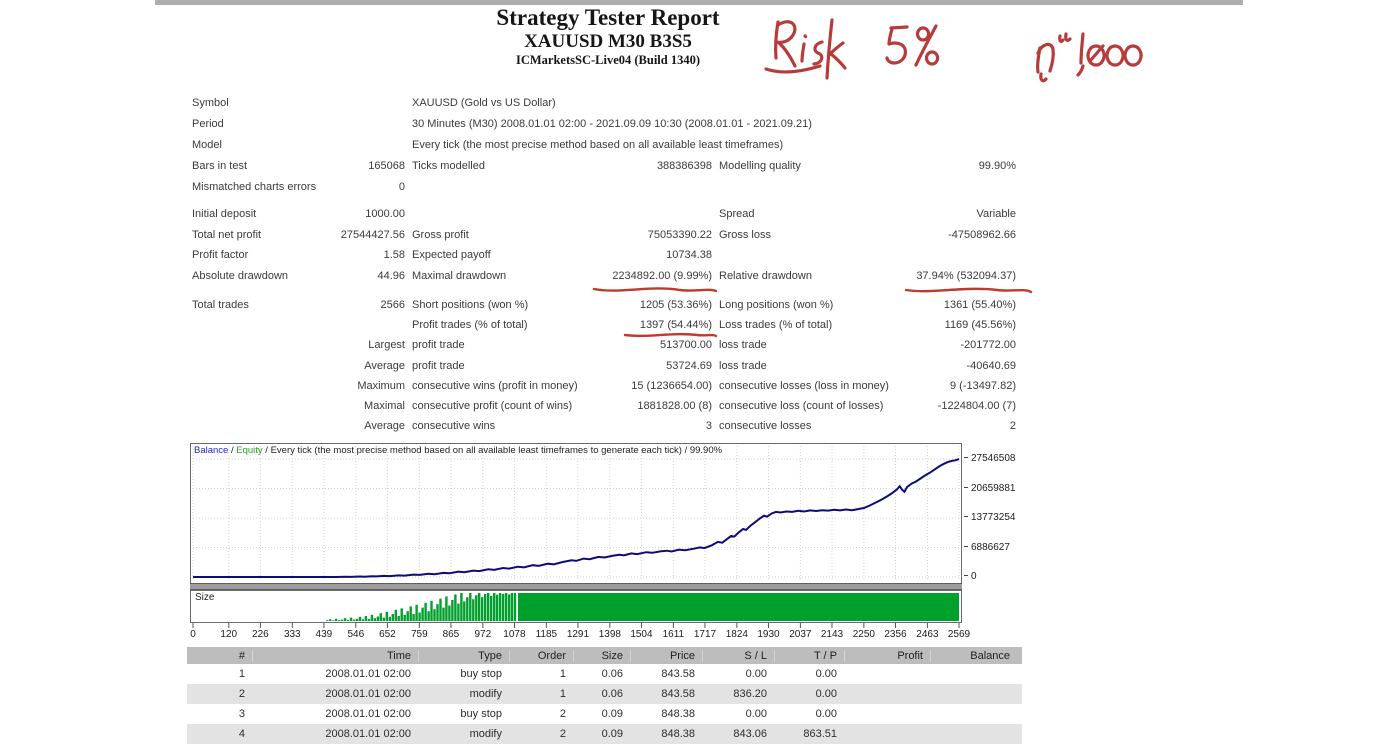  I want to click on stat-label: XAUUSD (Gold vs US Dollar), so click(484, 103).